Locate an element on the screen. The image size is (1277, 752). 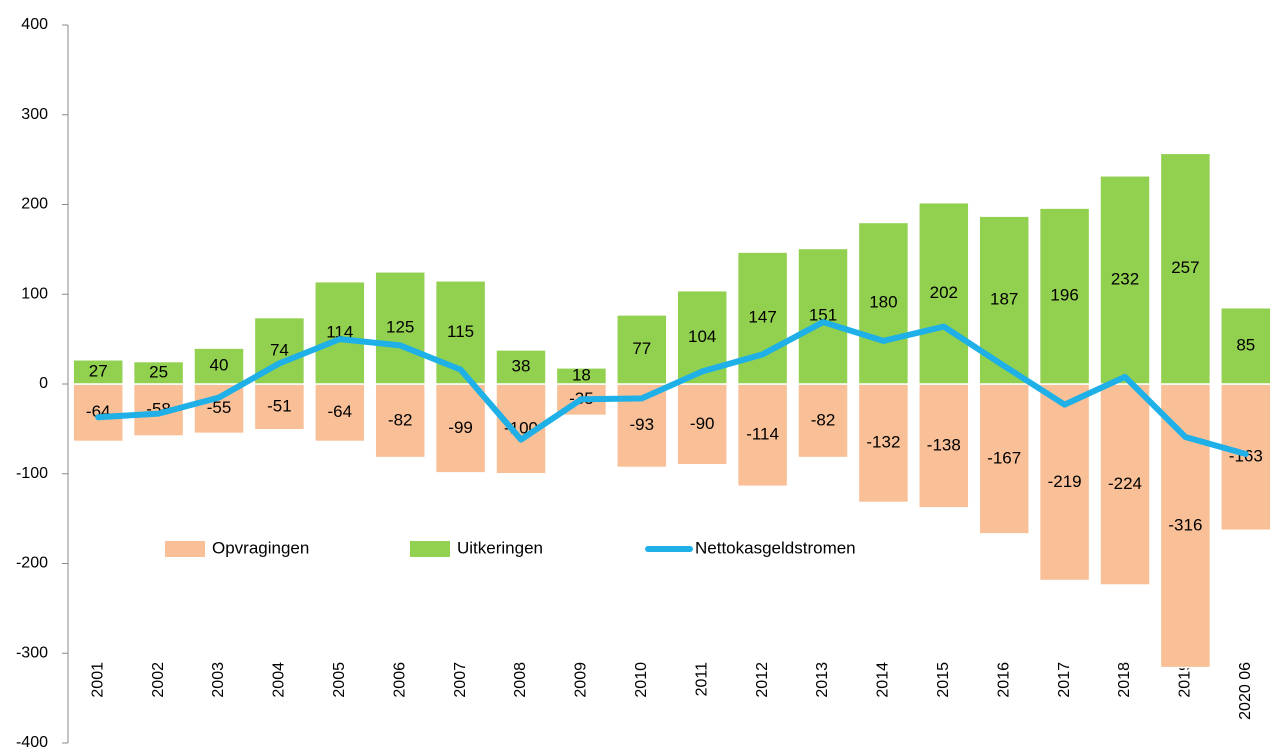
data-label: 77 is located at coordinates (641, 348).